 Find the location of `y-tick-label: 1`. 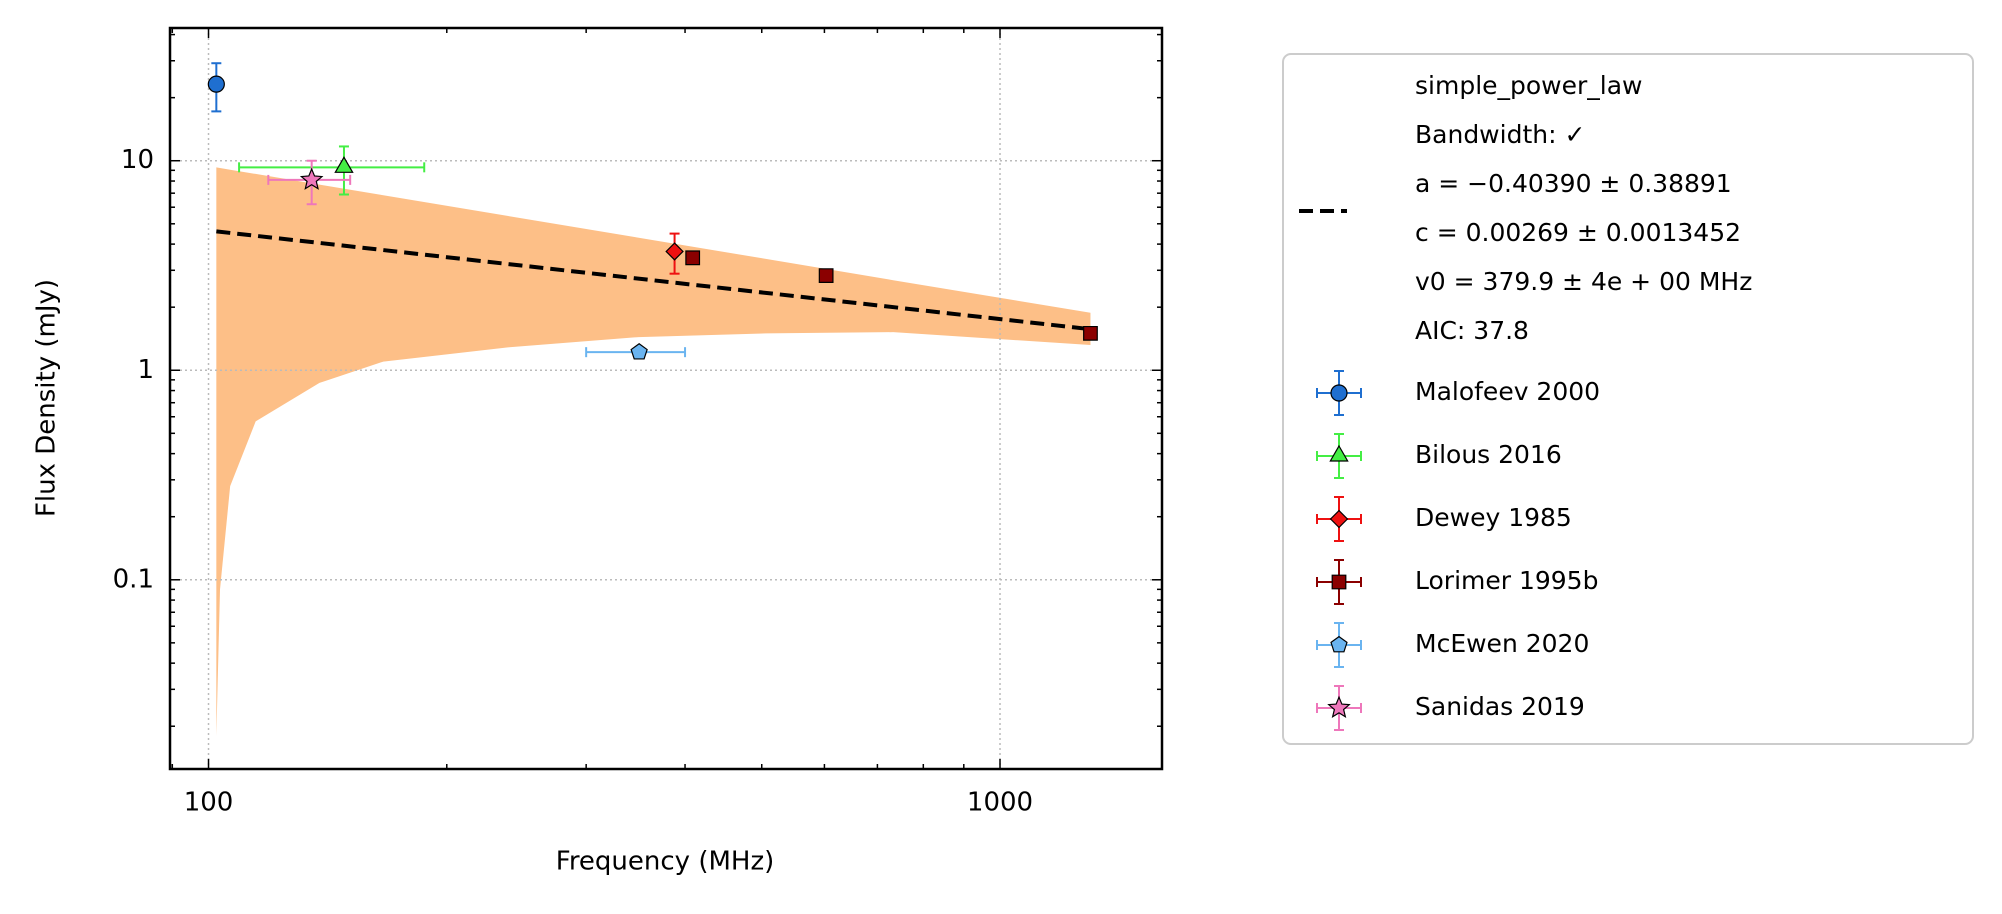

y-tick-label: 1 is located at coordinates (145, 370).